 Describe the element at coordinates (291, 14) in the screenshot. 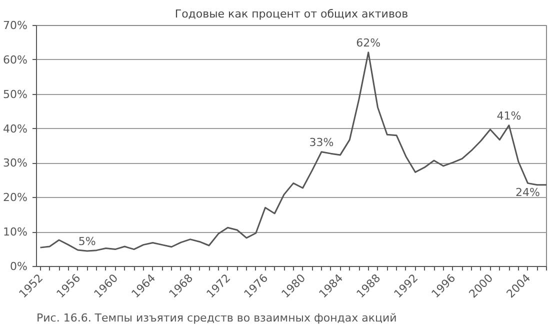

I see `chart-title: Годовые как процент от общих активов` at that location.